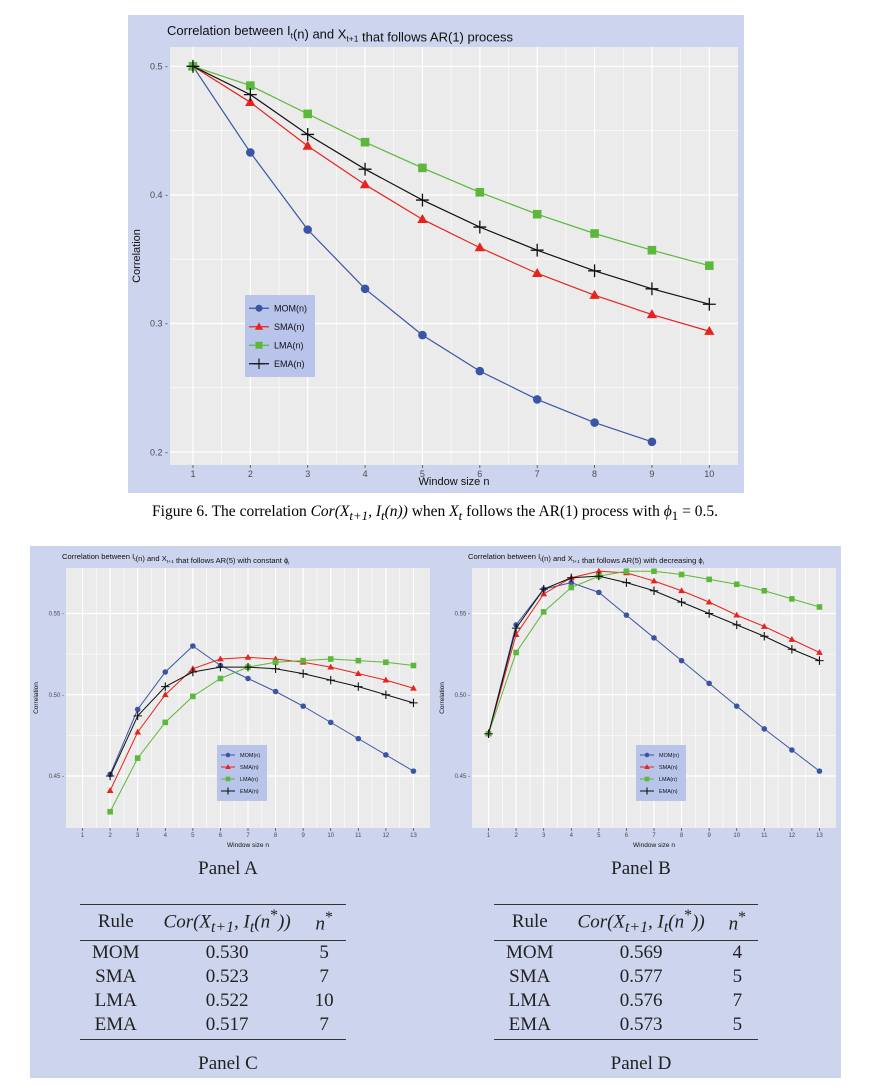 Image resolution: width=870 pixels, height=1092 pixels. What do you see at coordinates (259, 308) in the screenshot?
I see `legend-key-mom-n` at bounding box center [259, 308].